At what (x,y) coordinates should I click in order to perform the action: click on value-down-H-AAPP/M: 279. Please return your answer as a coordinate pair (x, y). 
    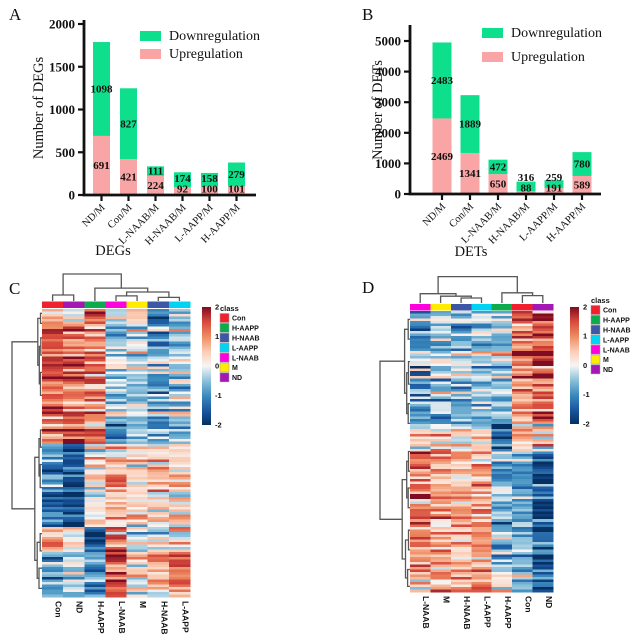
    Looking at the image, I should click on (236, 175).